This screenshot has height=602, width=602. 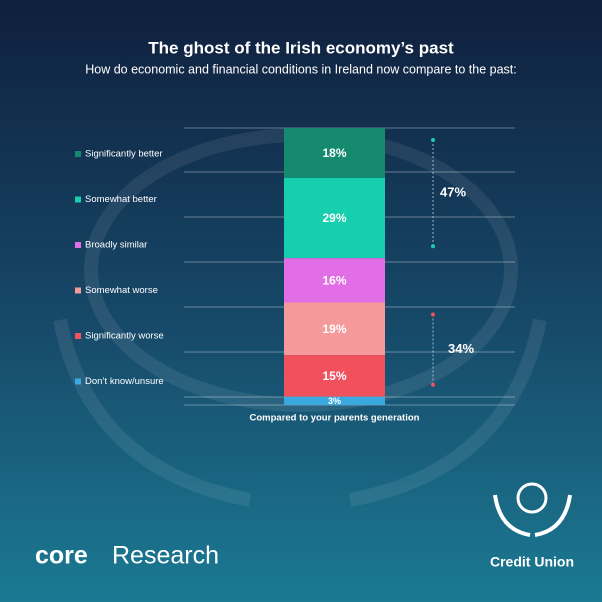 I want to click on value-label: 3%, so click(x=334, y=401).